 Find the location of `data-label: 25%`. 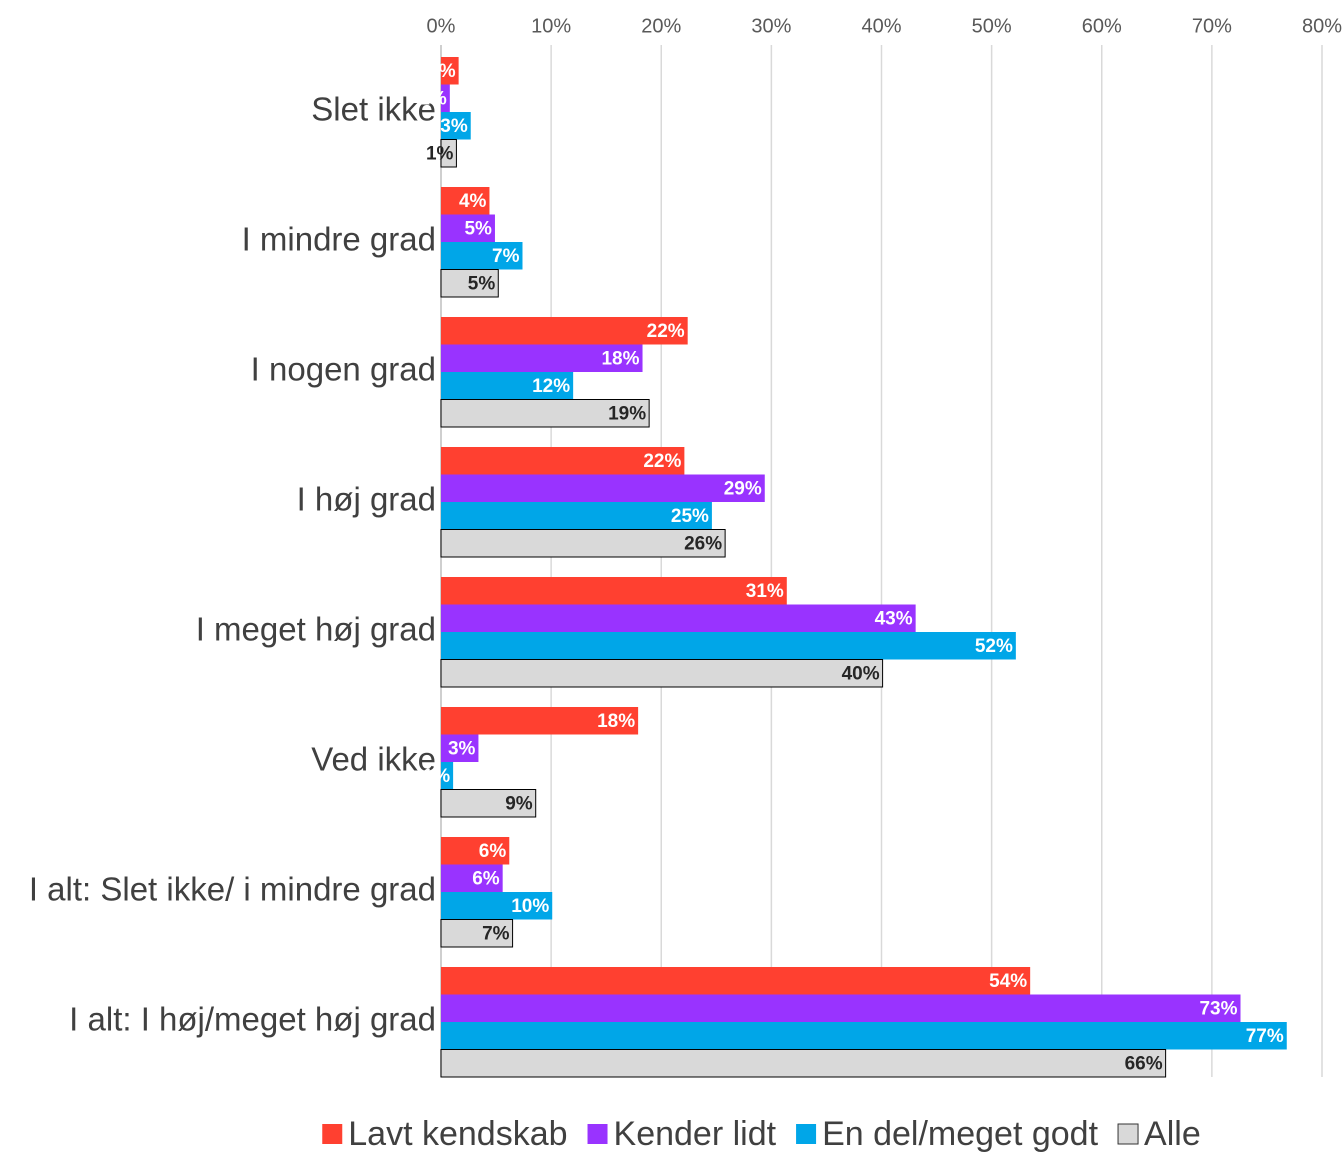

data-label: 25% is located at coordinates (690, 516).